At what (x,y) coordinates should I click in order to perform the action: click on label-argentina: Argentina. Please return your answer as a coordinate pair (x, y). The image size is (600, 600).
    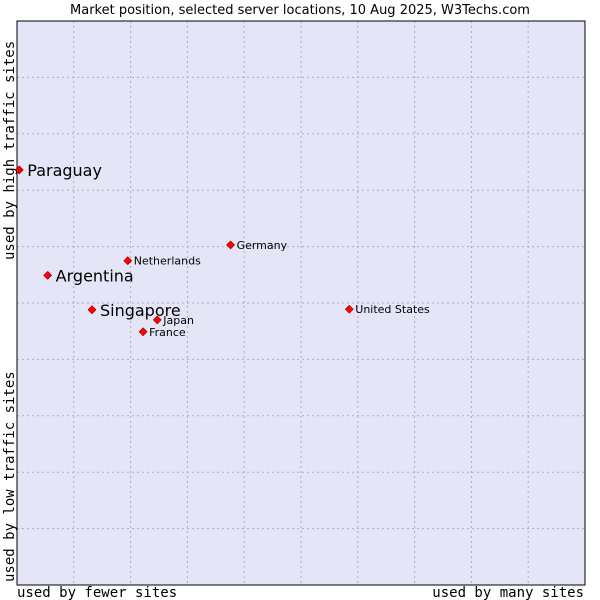
    Looking at the image, I should click on (95, 275).